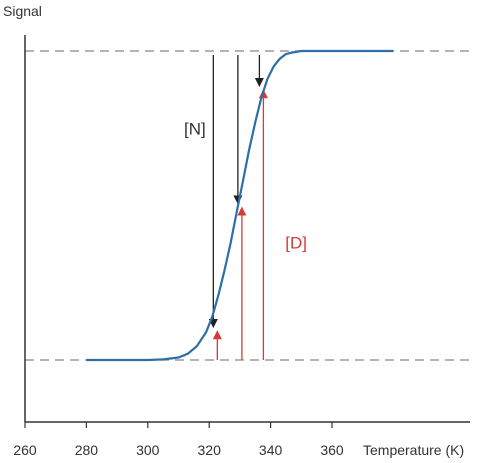  I want to click on x-tick-label-340: 340, so click(271, 450).